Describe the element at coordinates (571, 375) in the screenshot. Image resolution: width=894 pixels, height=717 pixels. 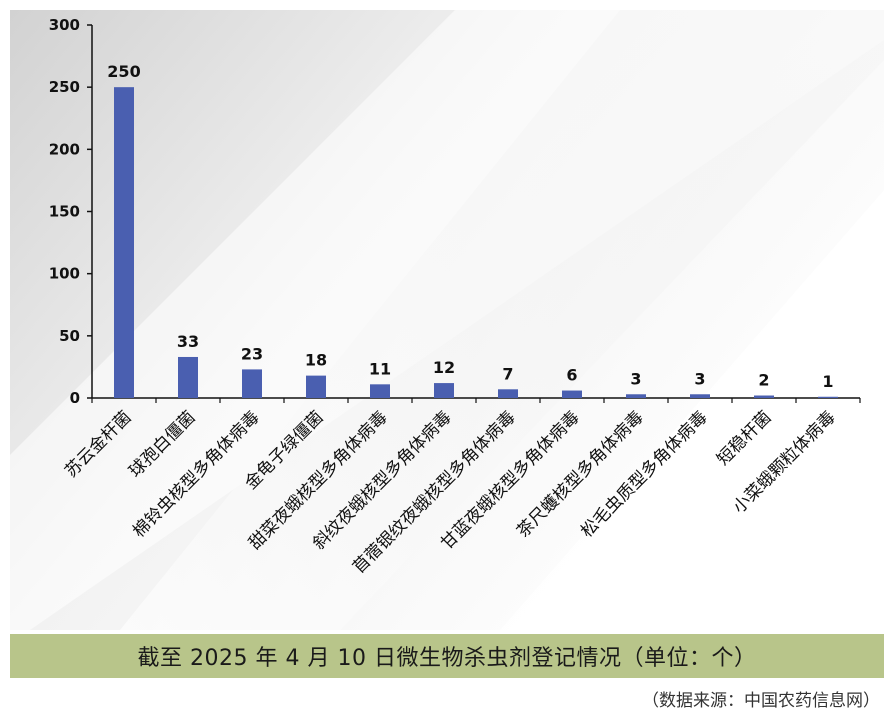
I see `data-label: 6` at that location.